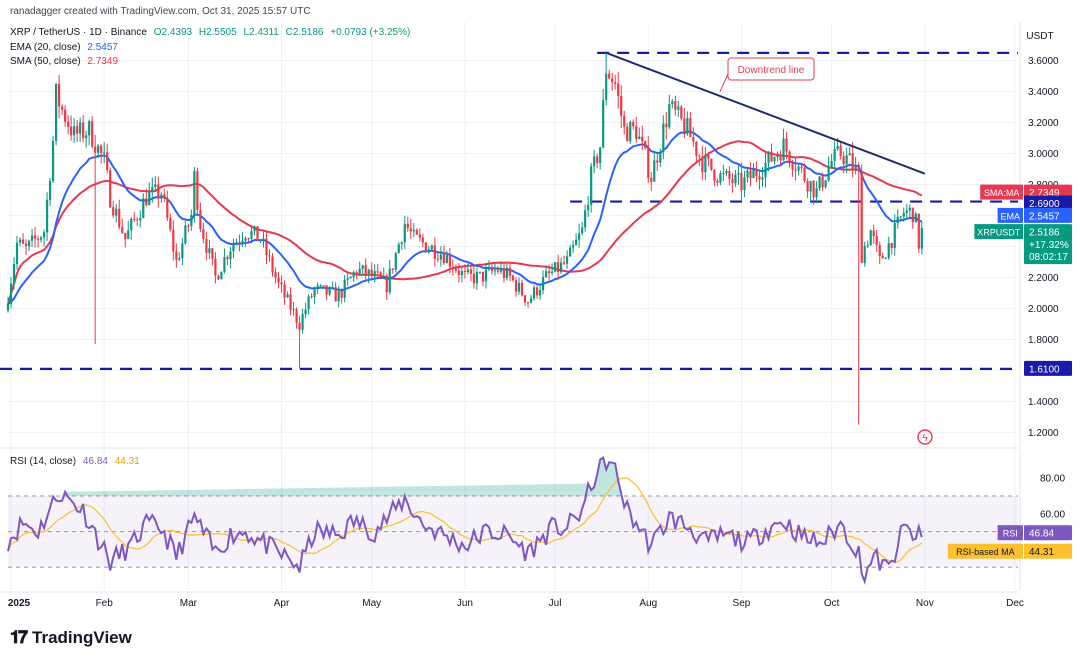 The width and height of the screenshot is (1080, 662). What do you see at coordinates (1048, 244) in the screenshot?
I see `xrp-price-label-value-tag` at bounding box center [1048, 244].